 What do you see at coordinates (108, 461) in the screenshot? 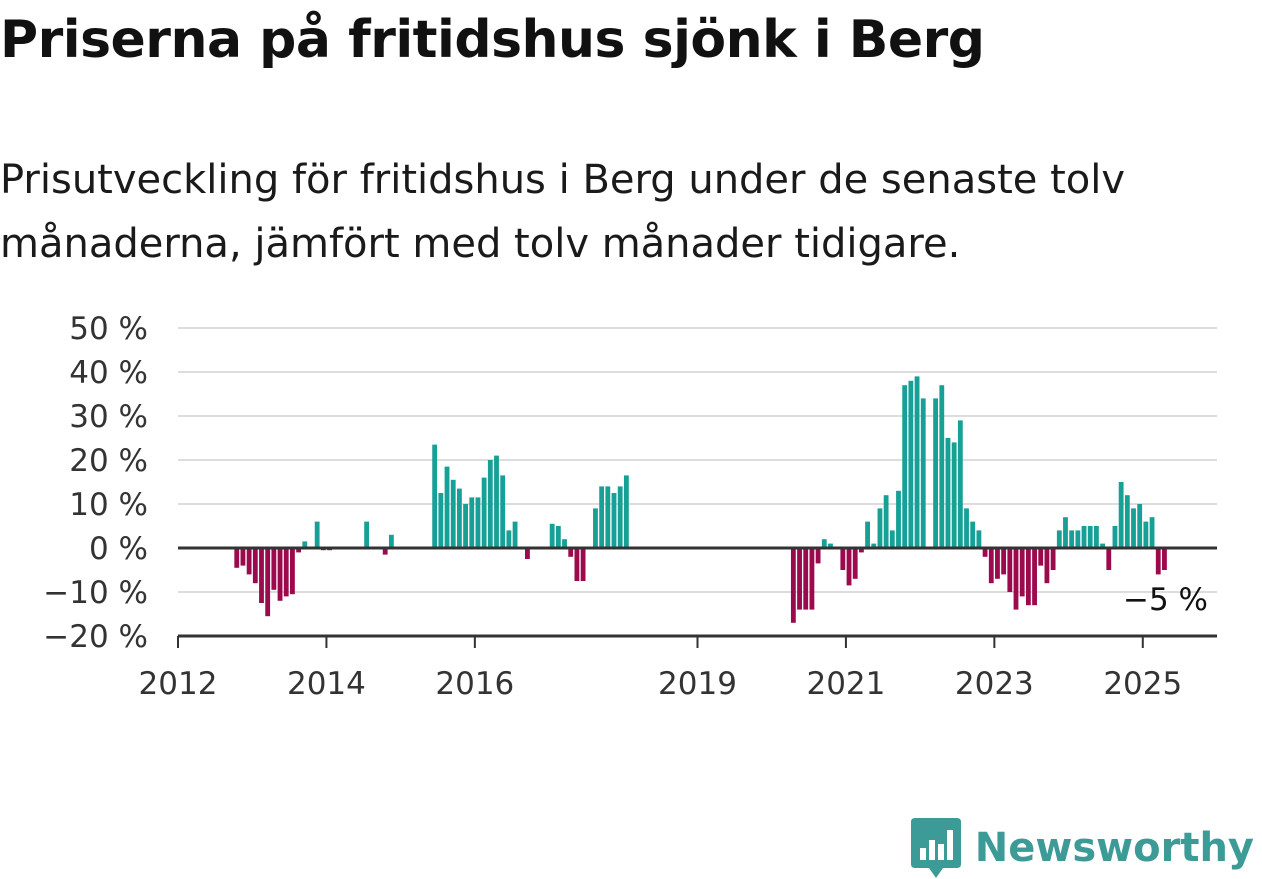
I see `y-tick-label: 20 %` at bounding box center [108, 461].